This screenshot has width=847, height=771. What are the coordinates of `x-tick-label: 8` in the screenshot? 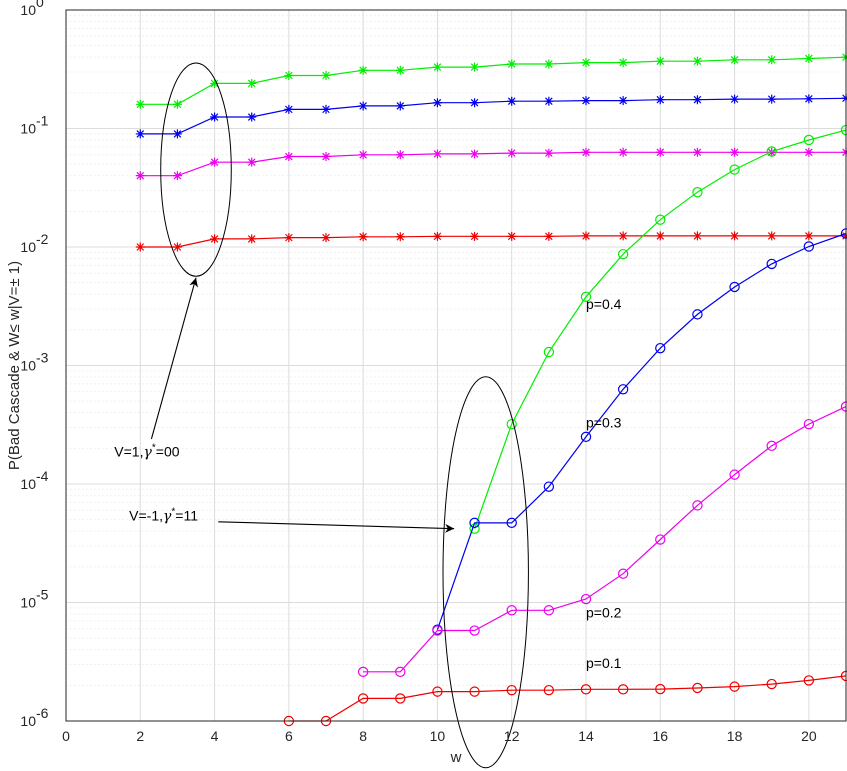 It's located at (363, 736).